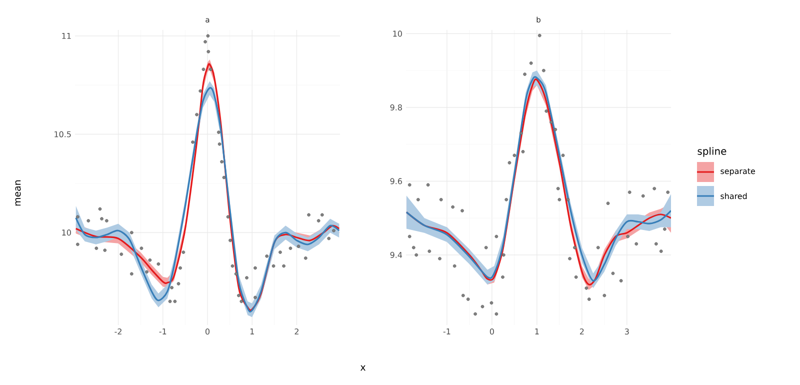 This screenshot has width=800, height=385. What do you see at coordinates (363, 368) in the screenshot?
I see `x-axis-title: x` at bounding box center [363, 368].